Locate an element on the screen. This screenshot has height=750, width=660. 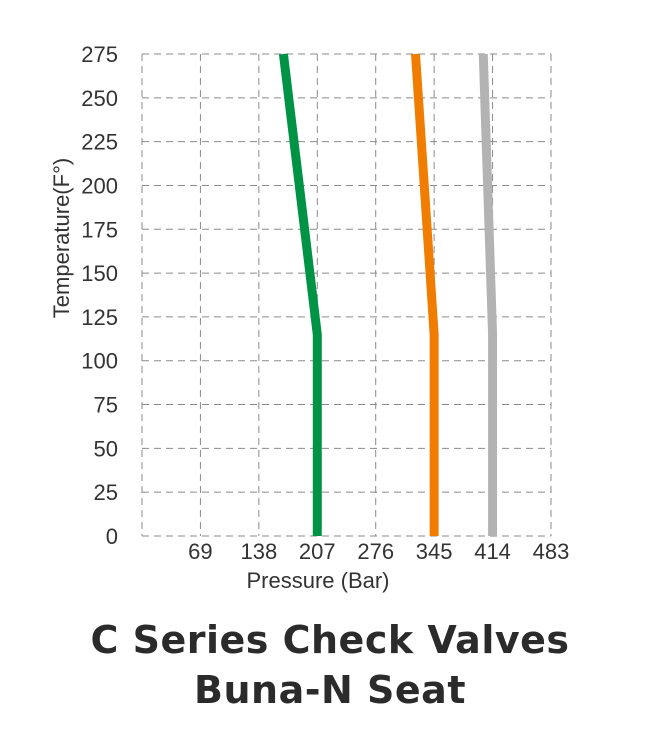
y-tick-label: 250 is located at coordinates (99, 98).